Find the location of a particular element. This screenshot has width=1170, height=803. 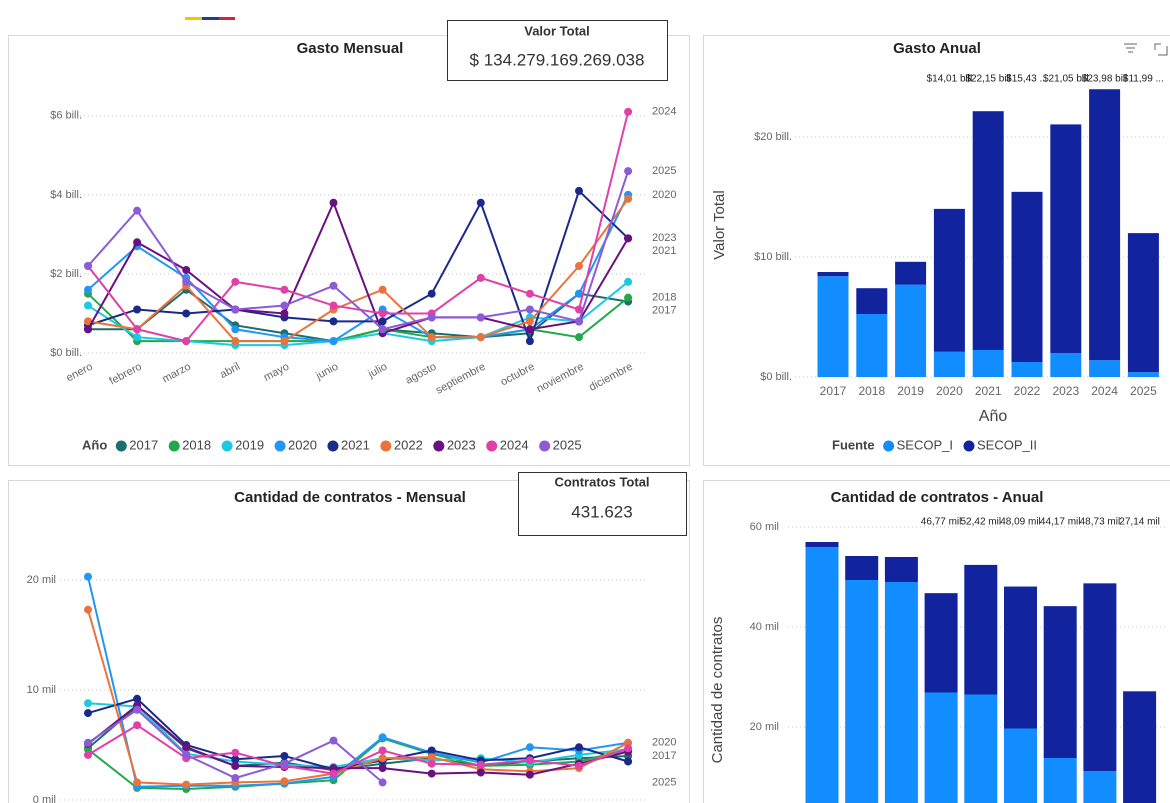

y-tick-label: $10 bill. is located at coordinates (773, 257).